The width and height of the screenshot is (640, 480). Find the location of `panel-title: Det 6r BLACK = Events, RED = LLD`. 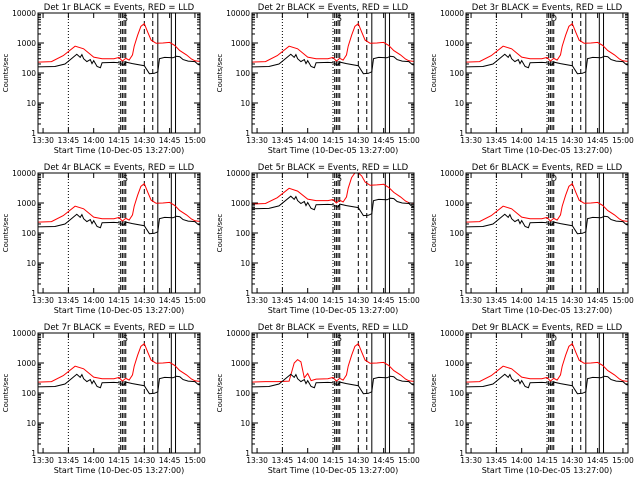

panel-title: Det 6r BLACK = Events, RED = LLD is located at coordinates (547, 168).